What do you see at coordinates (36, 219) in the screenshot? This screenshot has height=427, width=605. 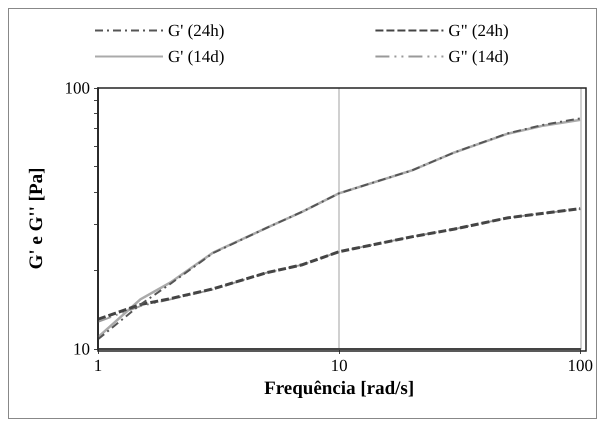 I see `y-axis-title: G' e G'' [Pa]` at bounding box center [36, 219].